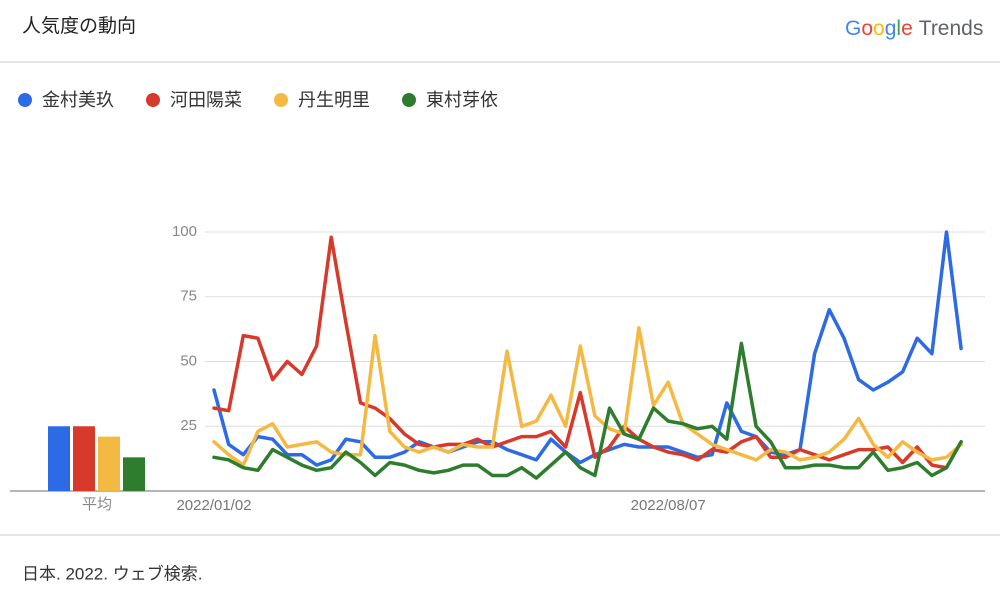  What do you see at coordinates (188, 425) in the screenshot?
I see `y-tick-label: 25` at bounding box center [188, 425].